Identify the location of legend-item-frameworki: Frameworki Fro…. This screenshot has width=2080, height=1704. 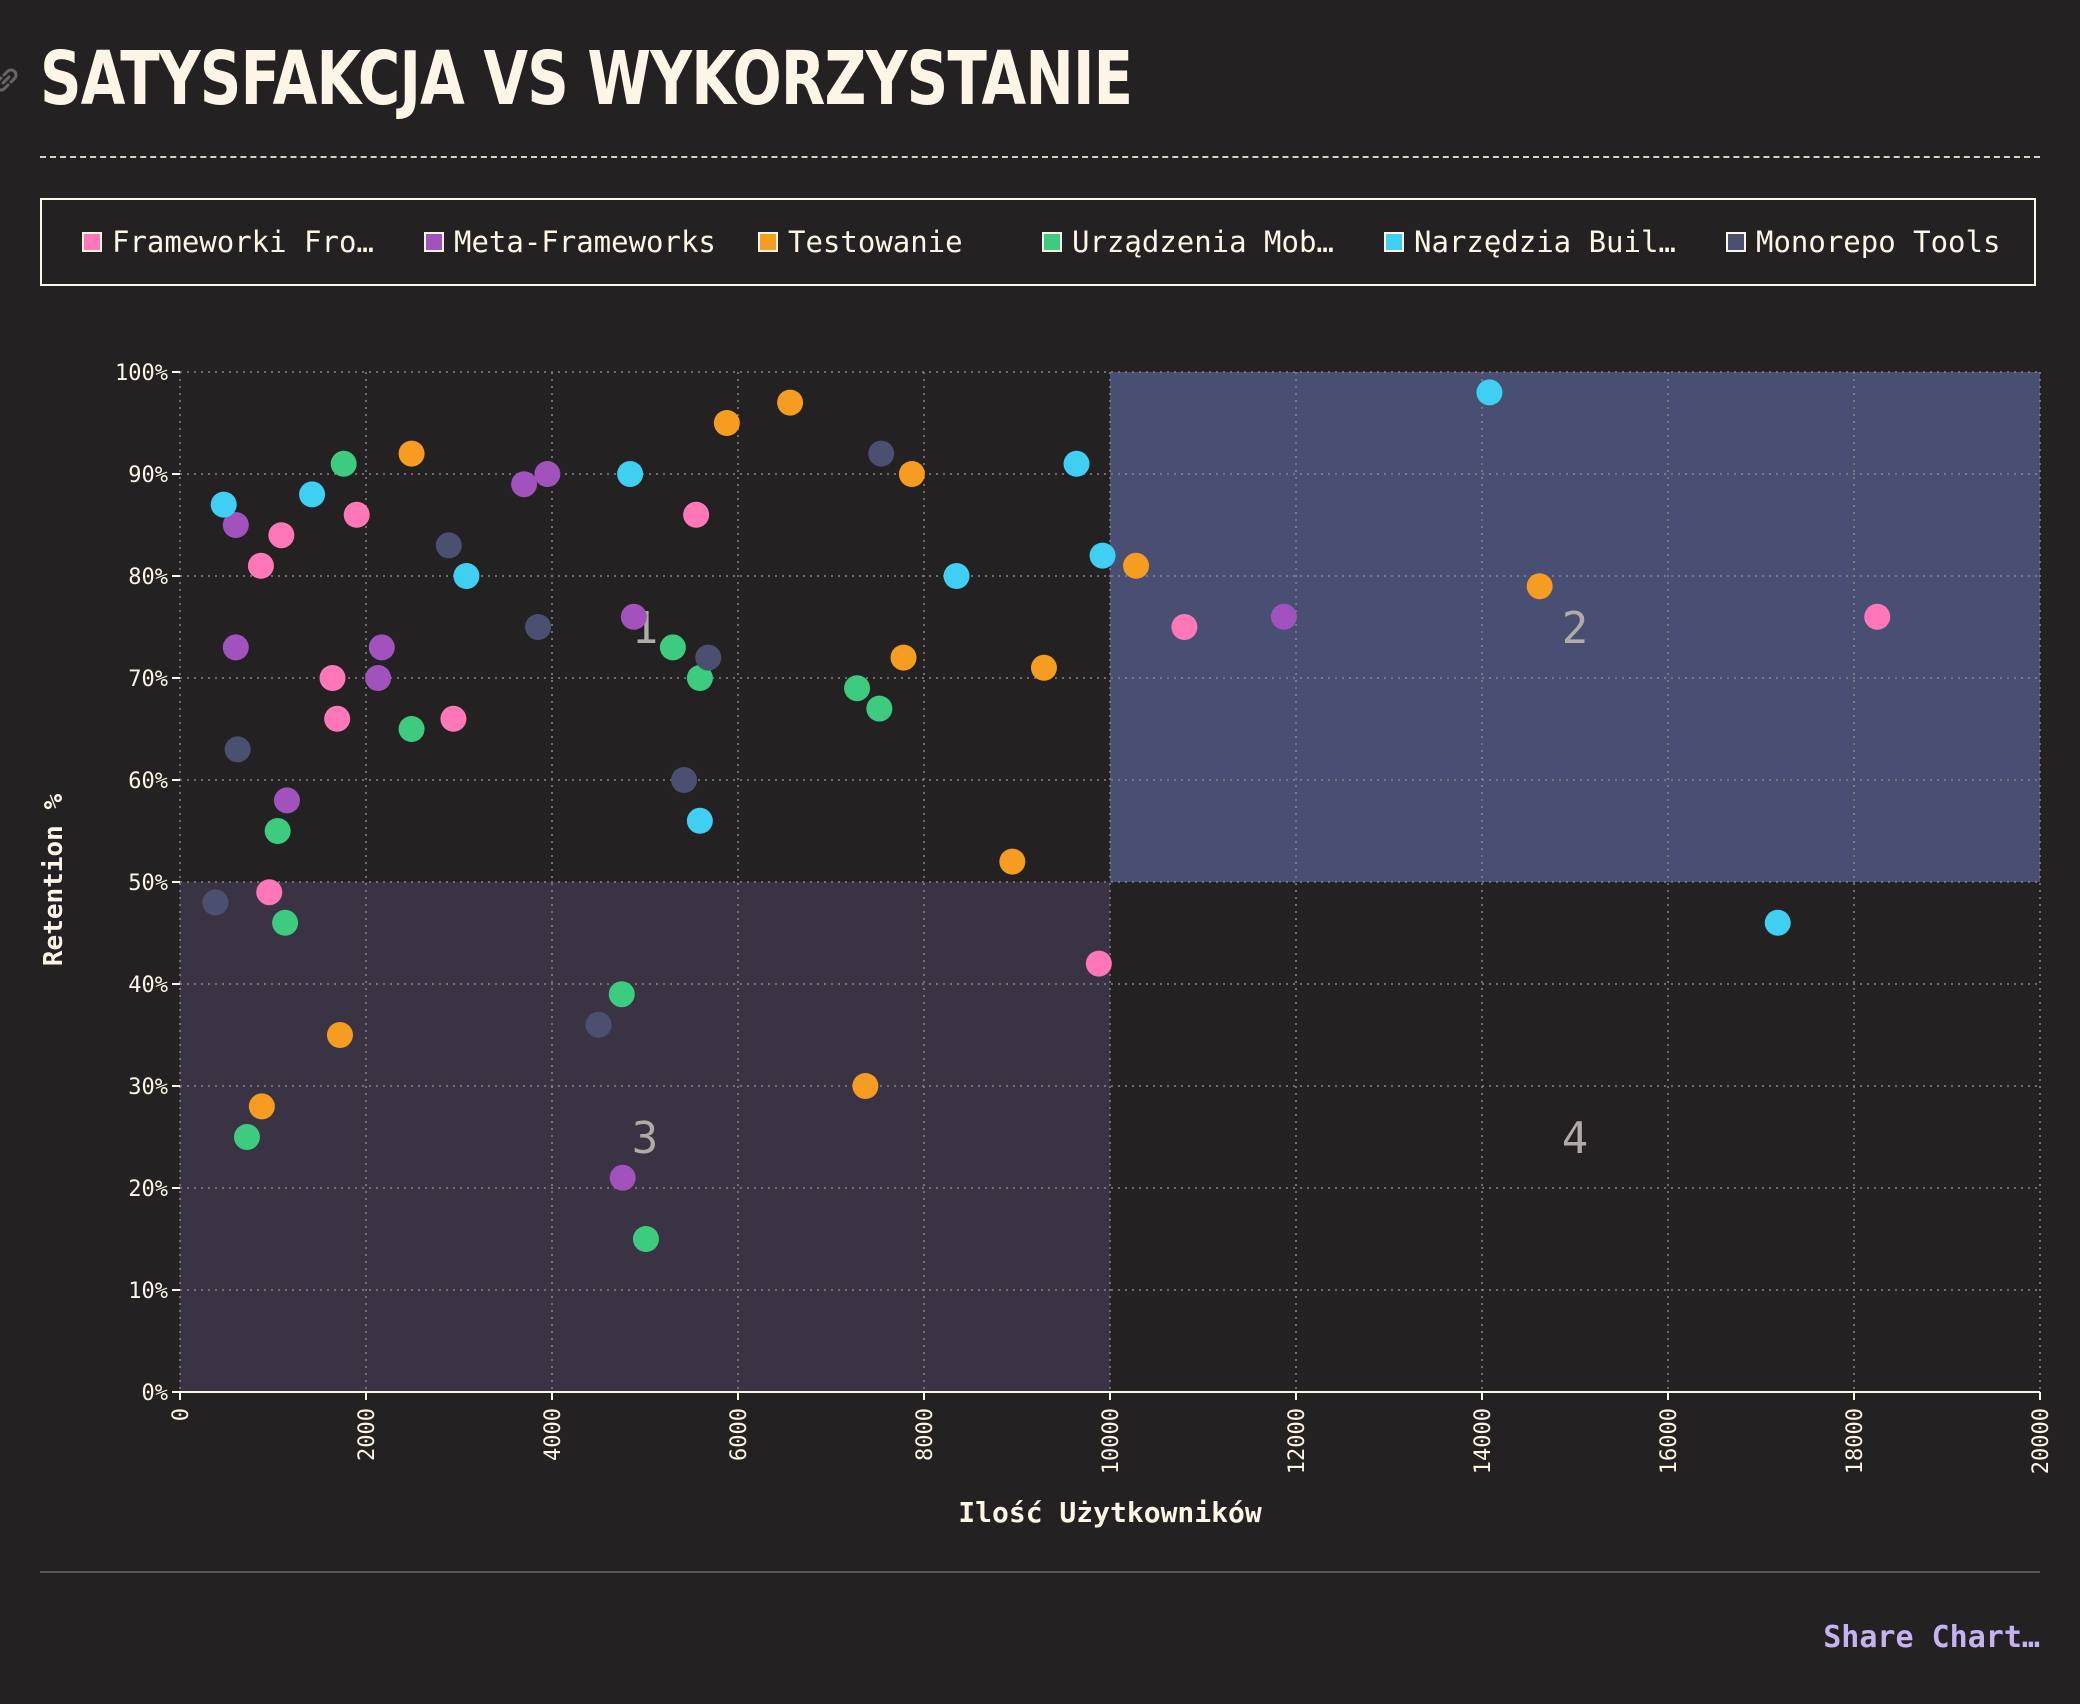
(228, 242).